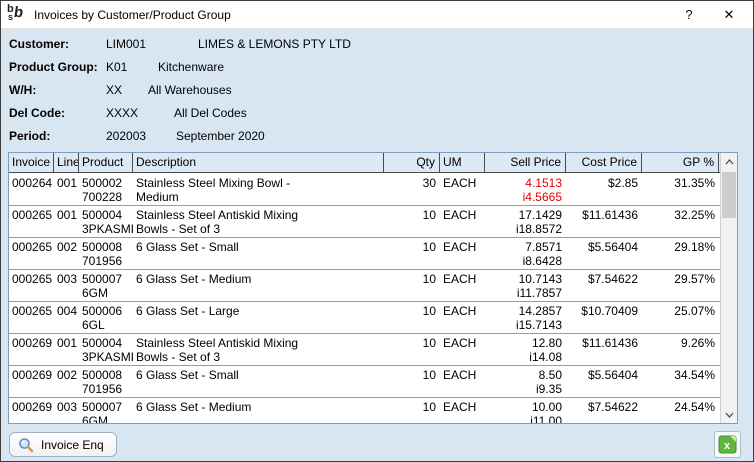 The height and width of the screenshot is (462, 754). I want to click on column-header-cost: Cost Price, so click(604, 162).